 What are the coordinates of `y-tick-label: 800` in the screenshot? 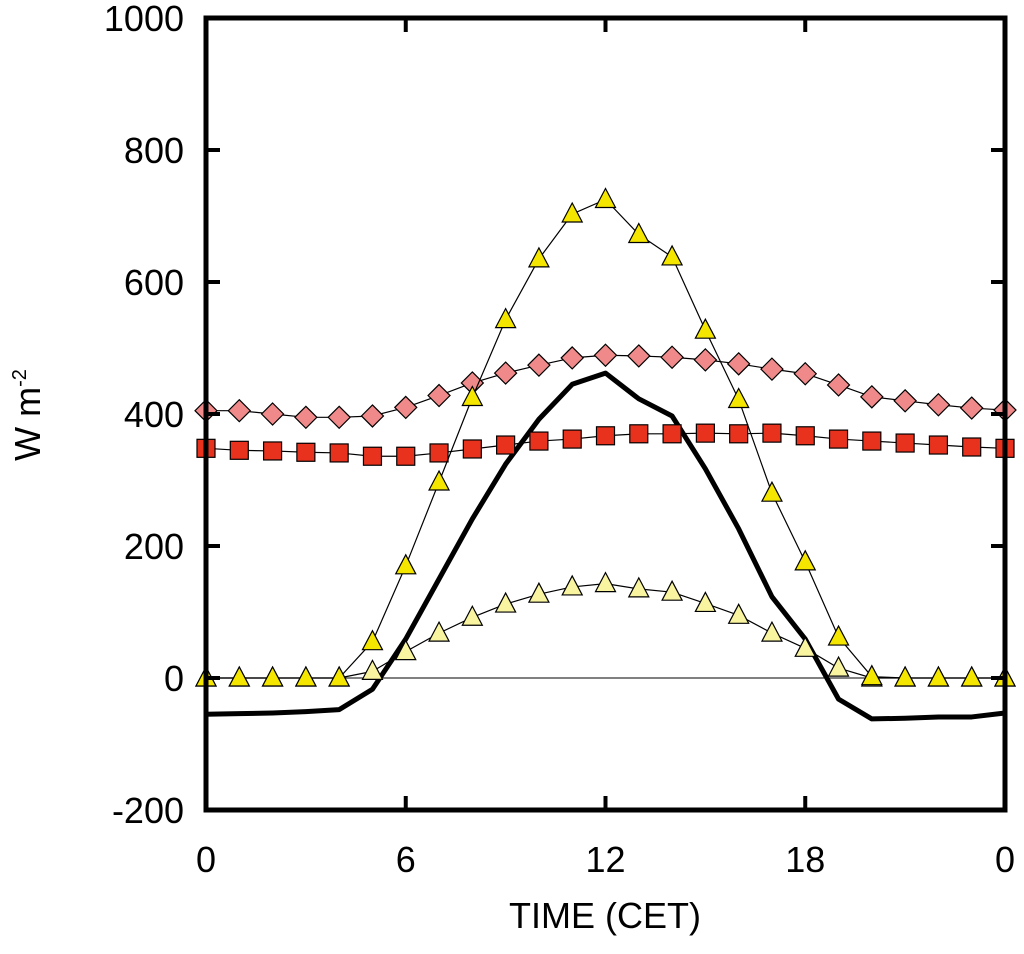 It's located at (154, 150).